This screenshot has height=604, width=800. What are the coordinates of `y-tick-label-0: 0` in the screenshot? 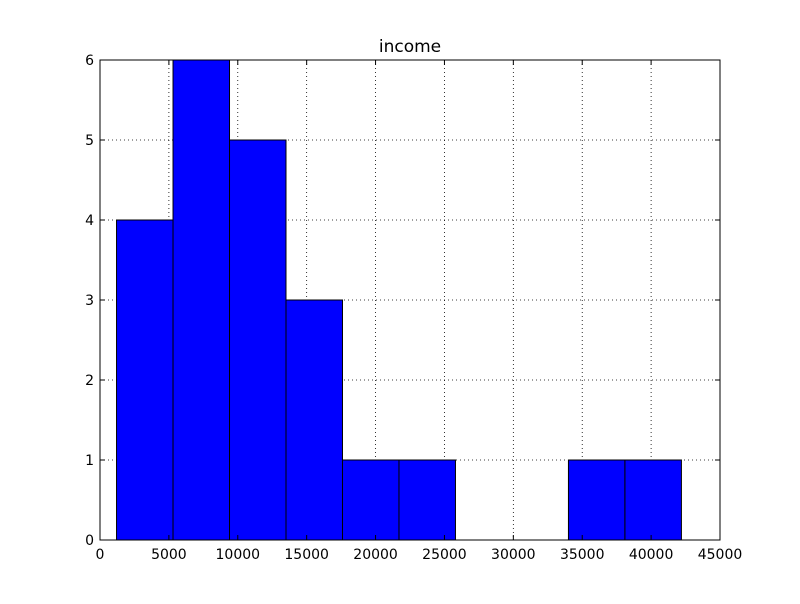 It's located at (89, 541).